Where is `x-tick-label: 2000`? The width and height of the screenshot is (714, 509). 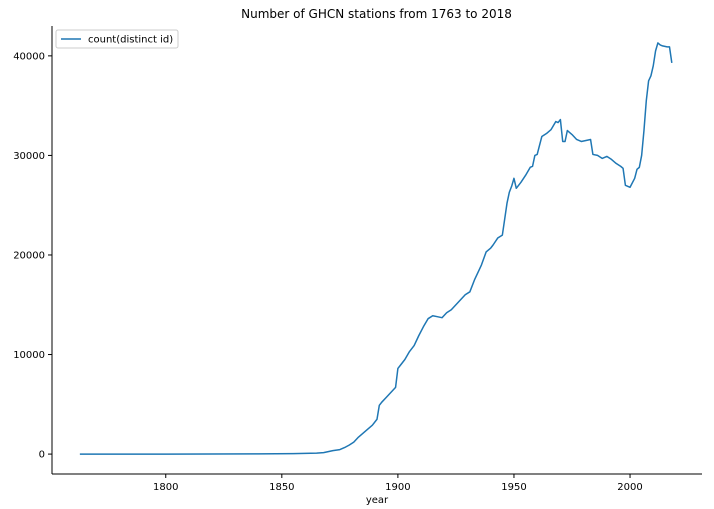
x-tick-label: 2000 is located at coordinates (629, 487).